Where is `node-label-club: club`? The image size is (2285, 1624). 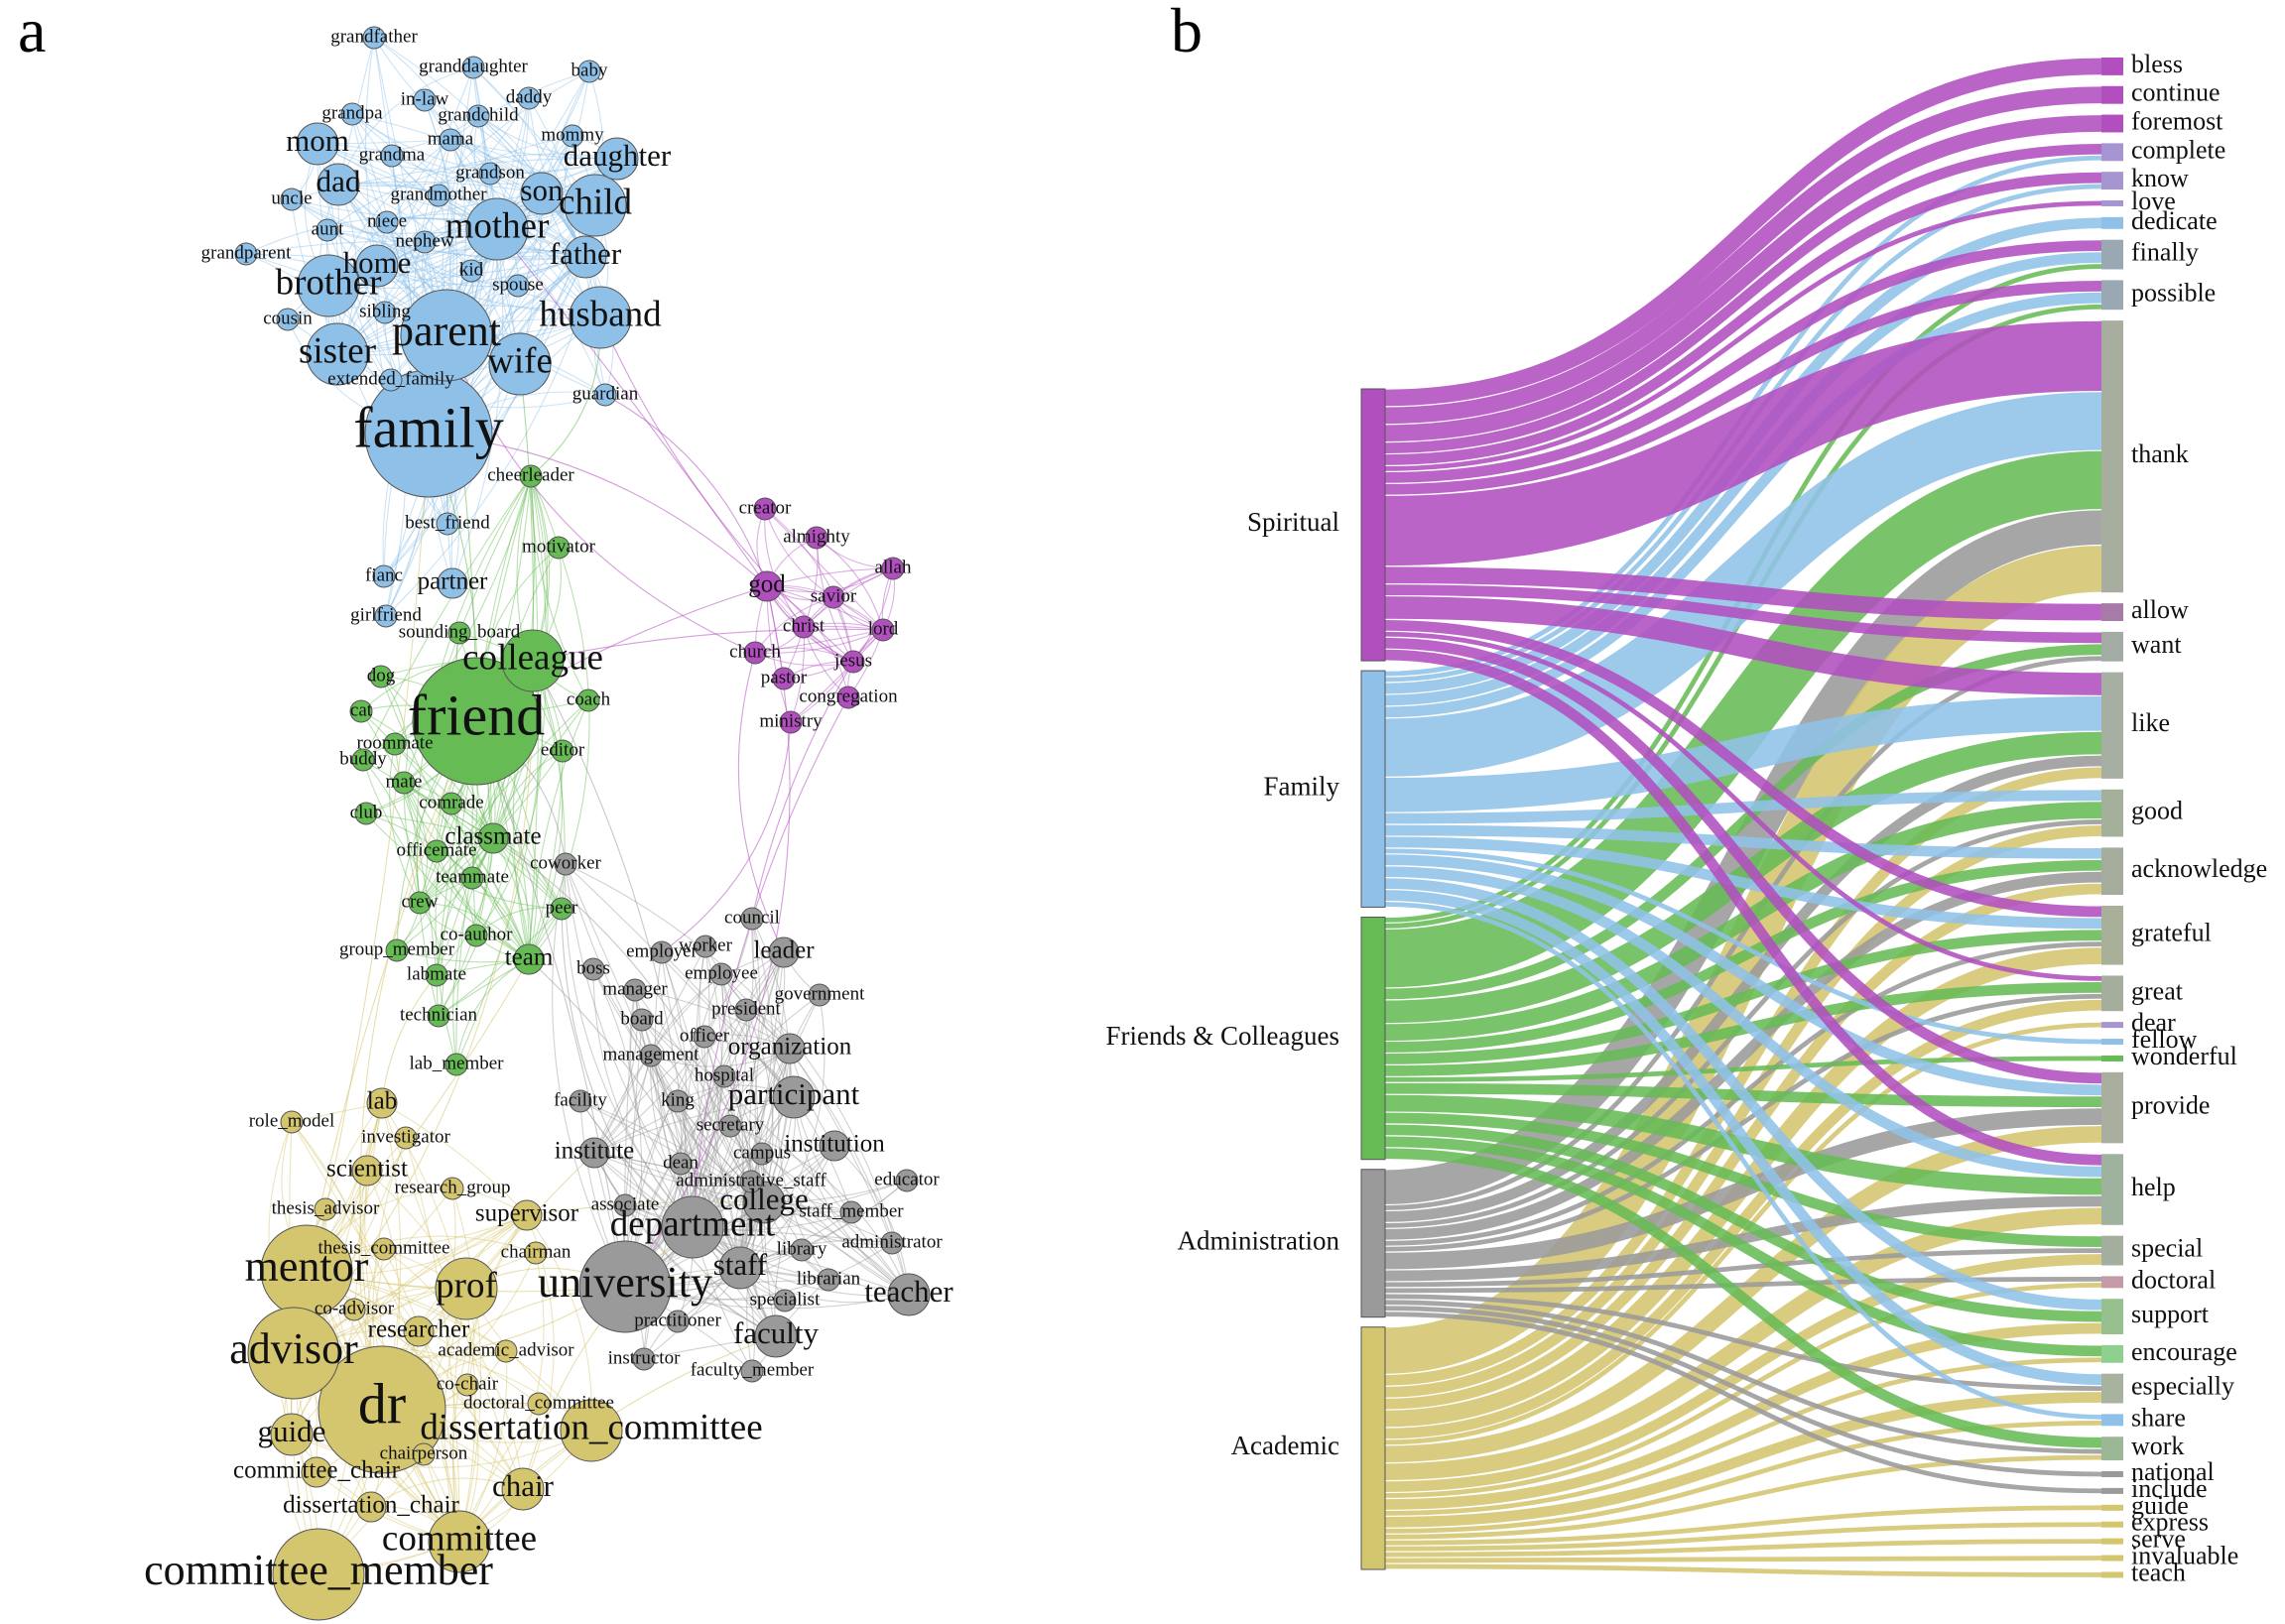
node-label-club: club is located at coordinates (366, 812).